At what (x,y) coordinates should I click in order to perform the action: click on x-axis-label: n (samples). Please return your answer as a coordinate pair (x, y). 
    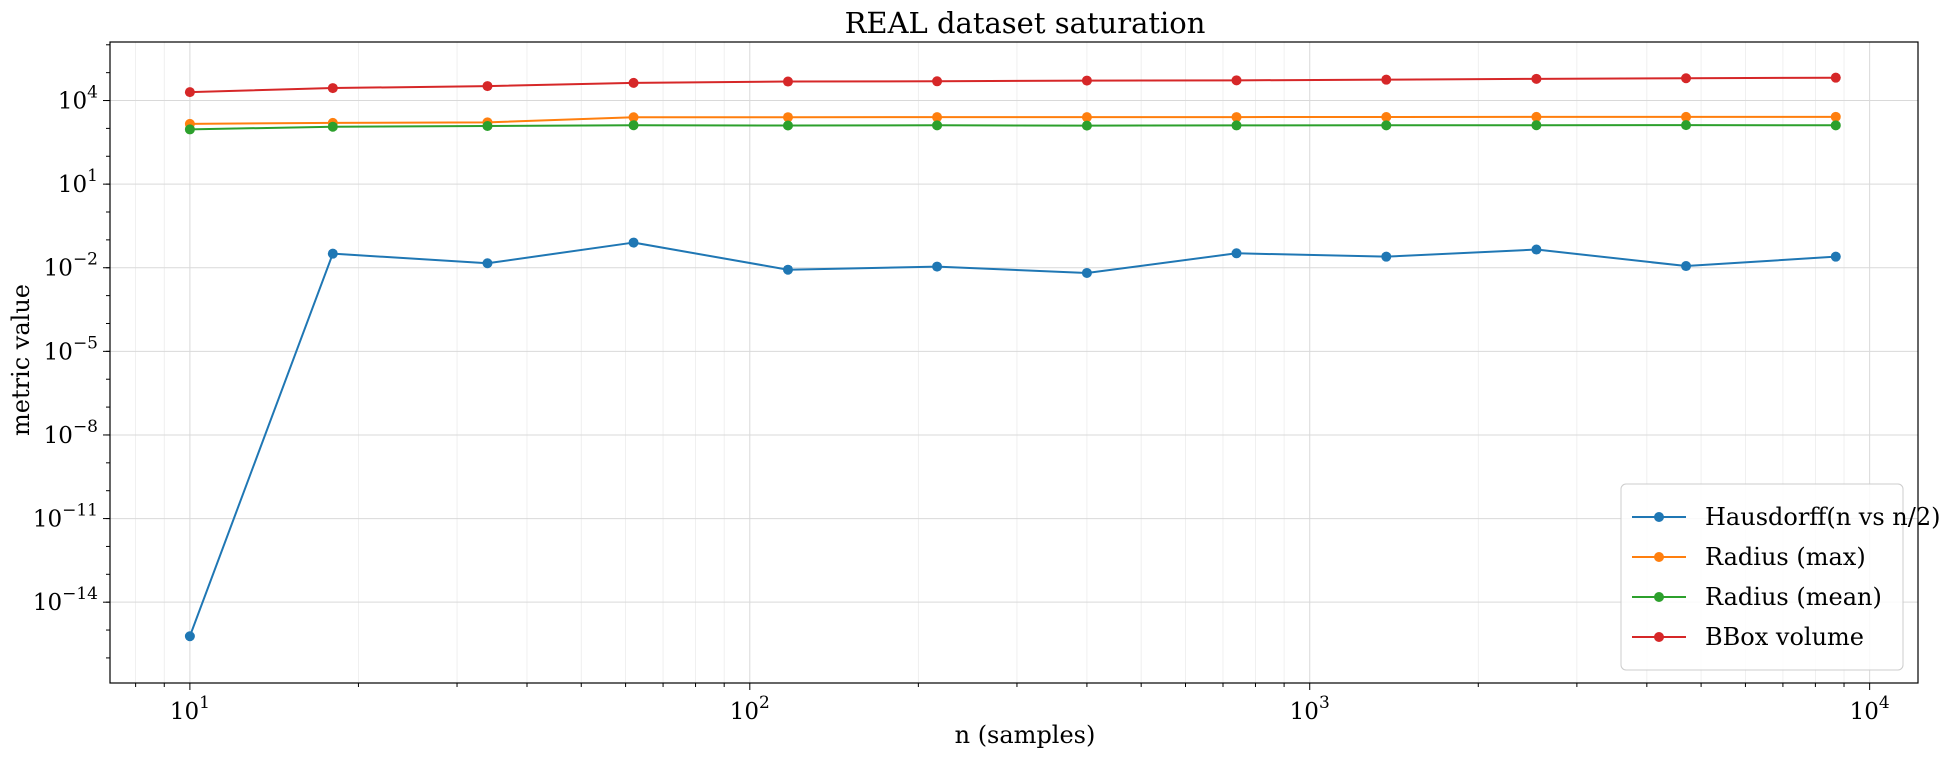
    Looking at the image, I should click on (1025, 735).